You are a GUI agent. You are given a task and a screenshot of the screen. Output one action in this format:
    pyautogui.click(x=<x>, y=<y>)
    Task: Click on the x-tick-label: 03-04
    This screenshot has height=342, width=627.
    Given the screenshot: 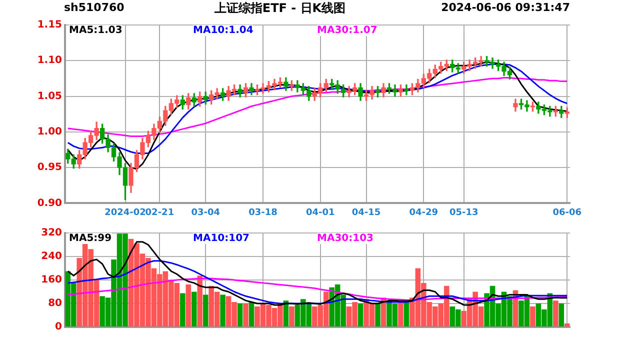 What is the action you would take?
    pyautogui.click(x=205, y=213)
    